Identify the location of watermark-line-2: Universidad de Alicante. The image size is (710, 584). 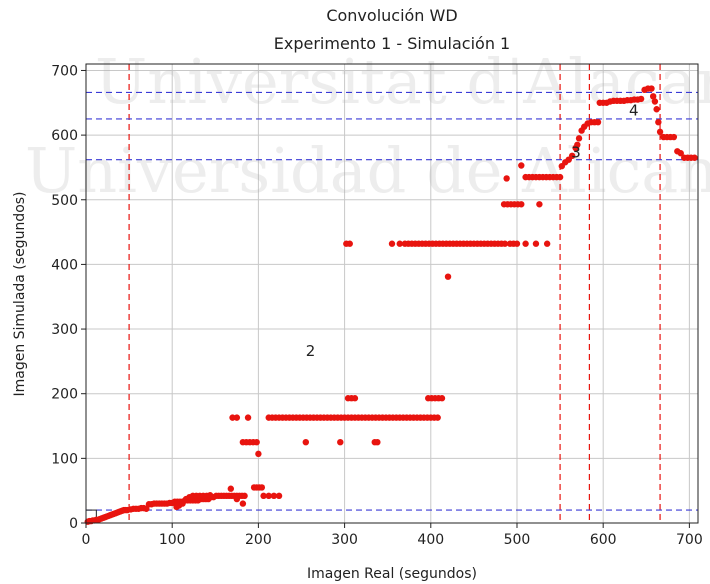
(367, 170).